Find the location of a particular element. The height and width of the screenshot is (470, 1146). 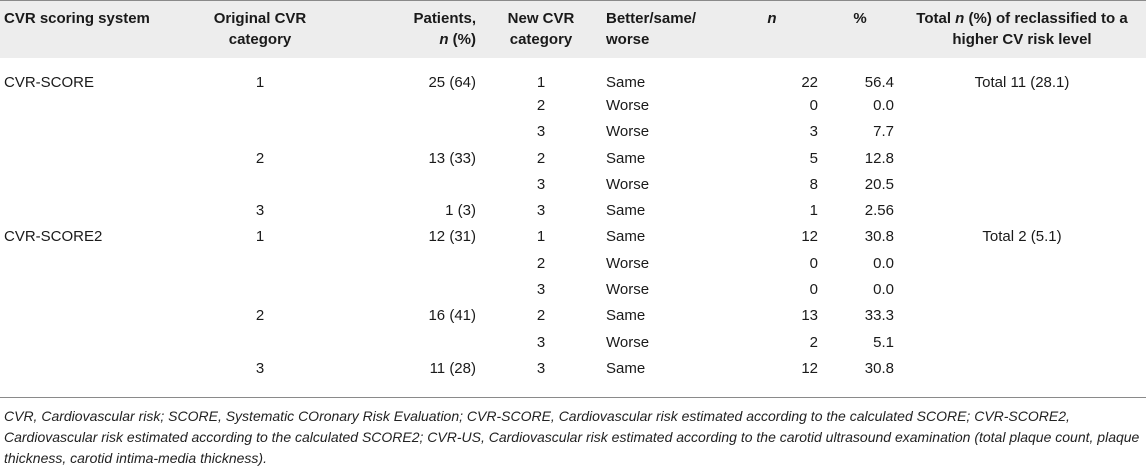

cell-n: 8 is located at coordinates (813, 184).